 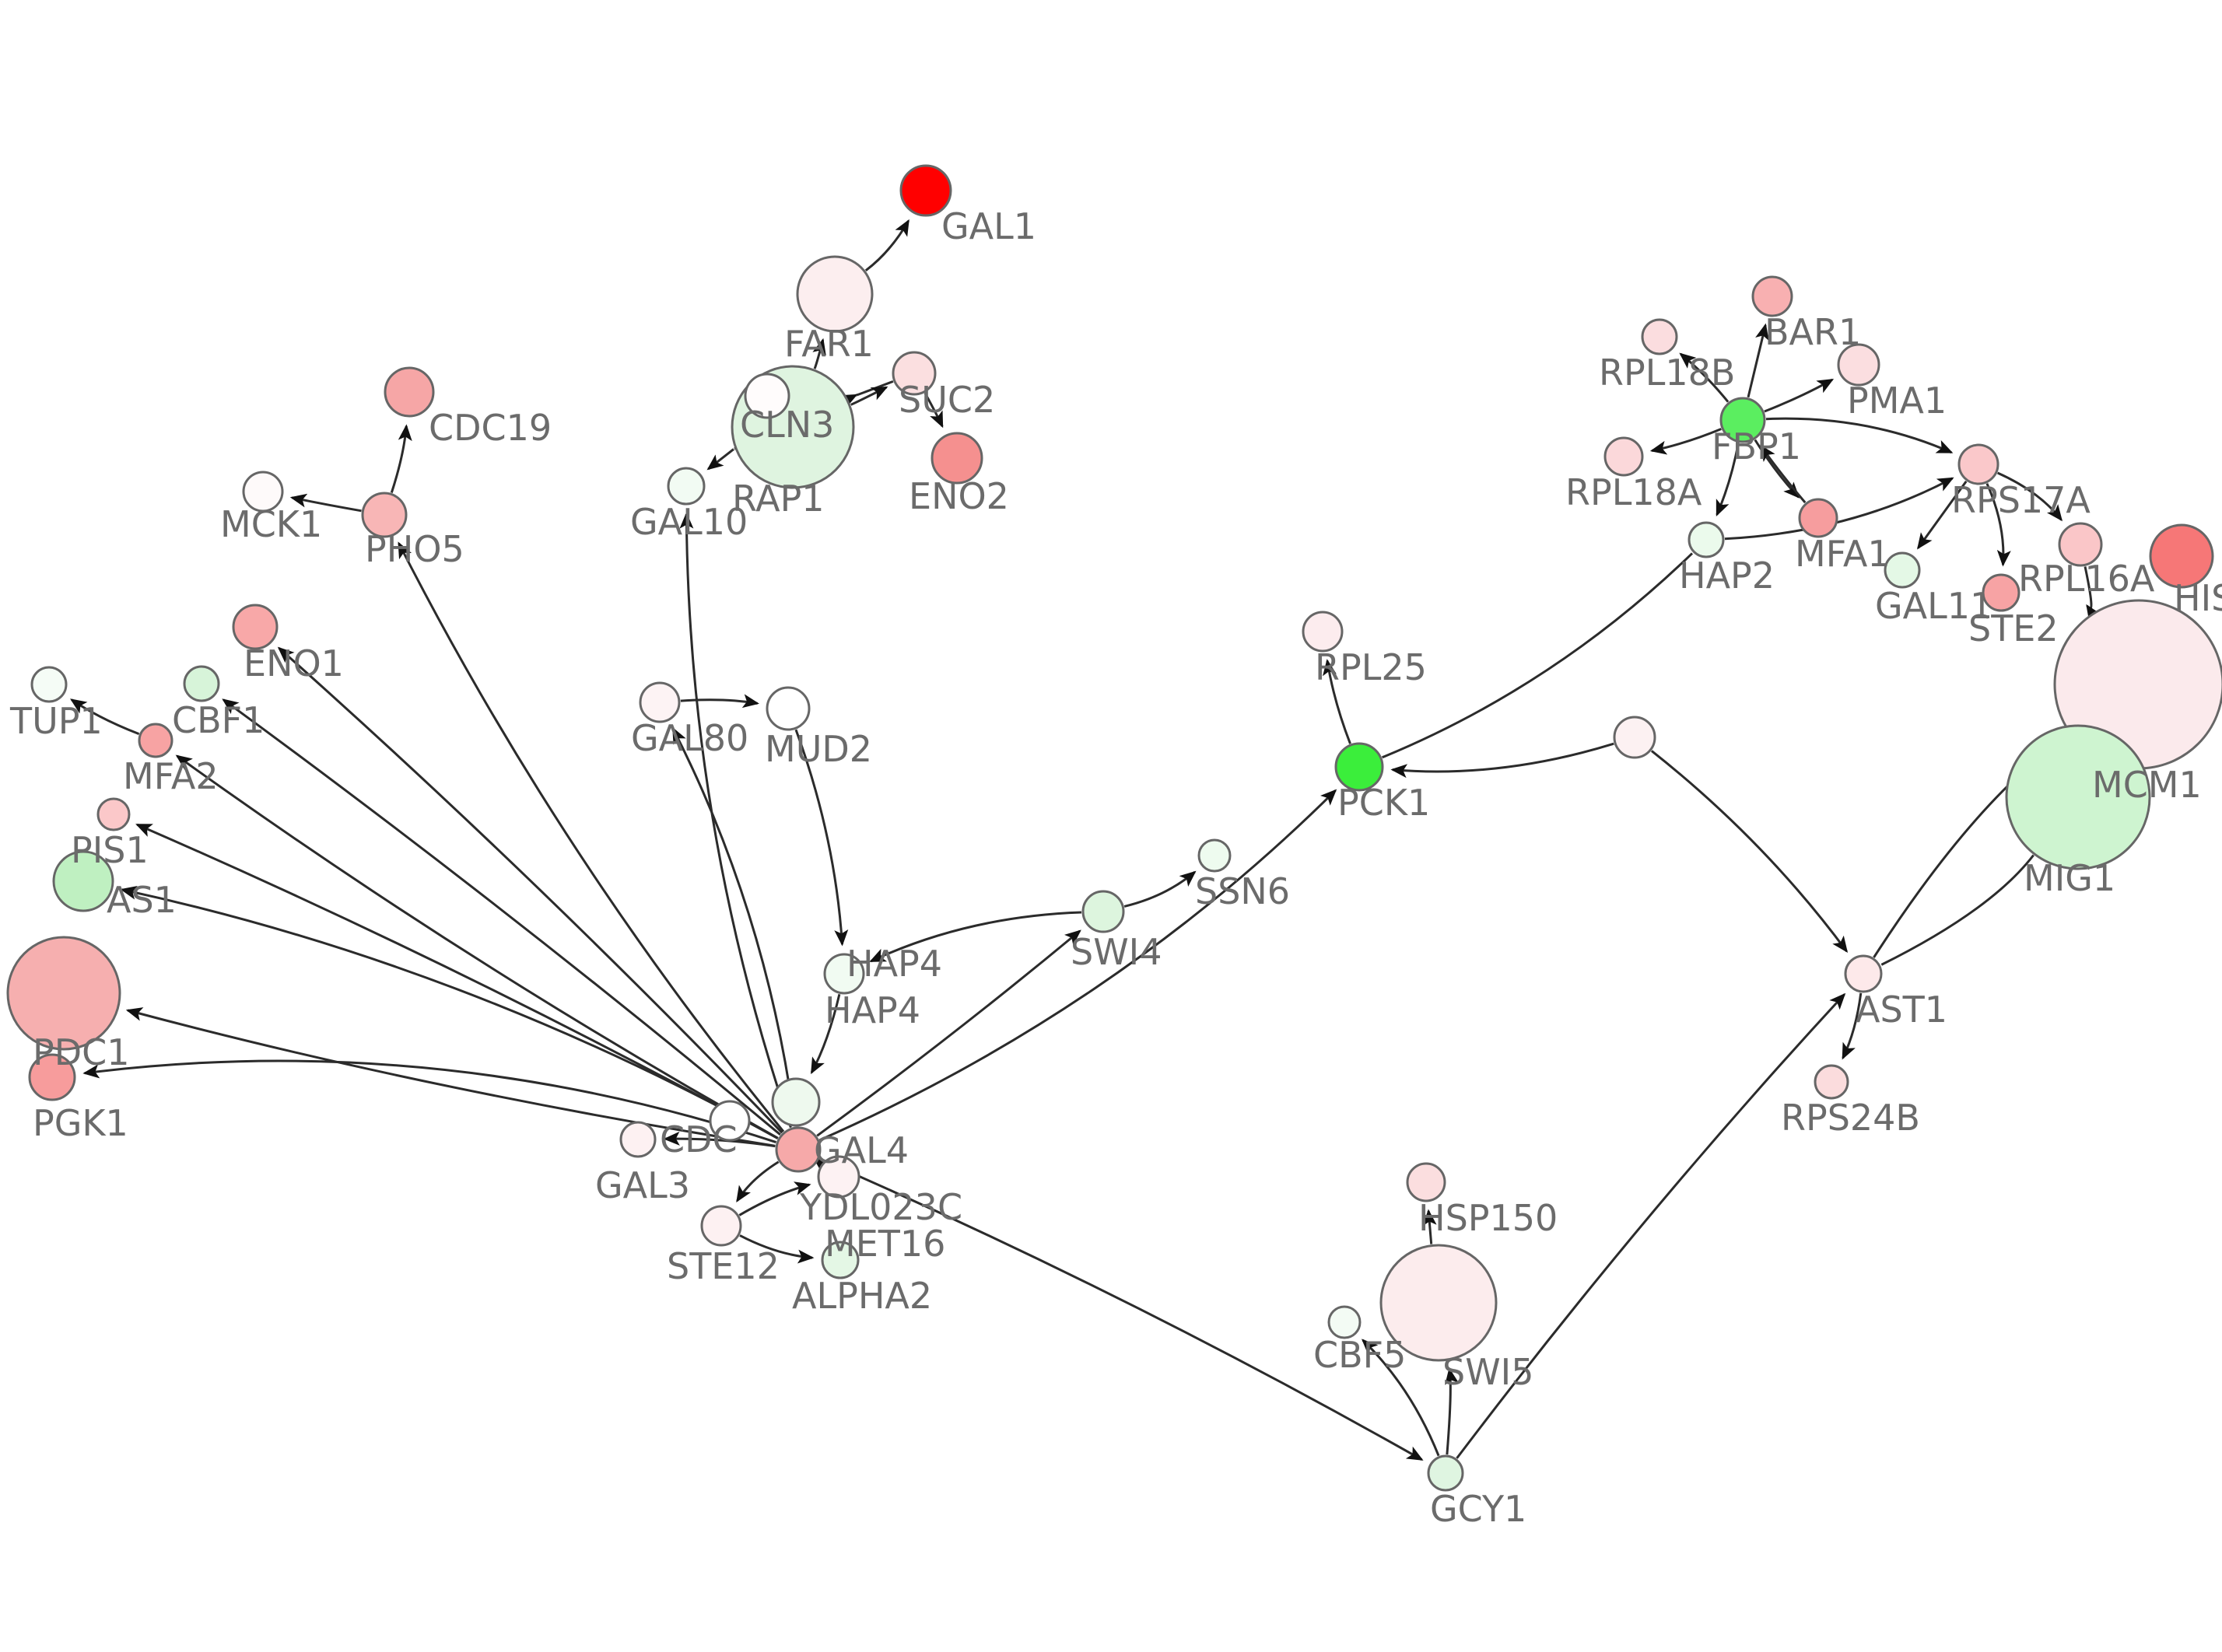 I want to click on node-gal80, so click(x=660, y=702).